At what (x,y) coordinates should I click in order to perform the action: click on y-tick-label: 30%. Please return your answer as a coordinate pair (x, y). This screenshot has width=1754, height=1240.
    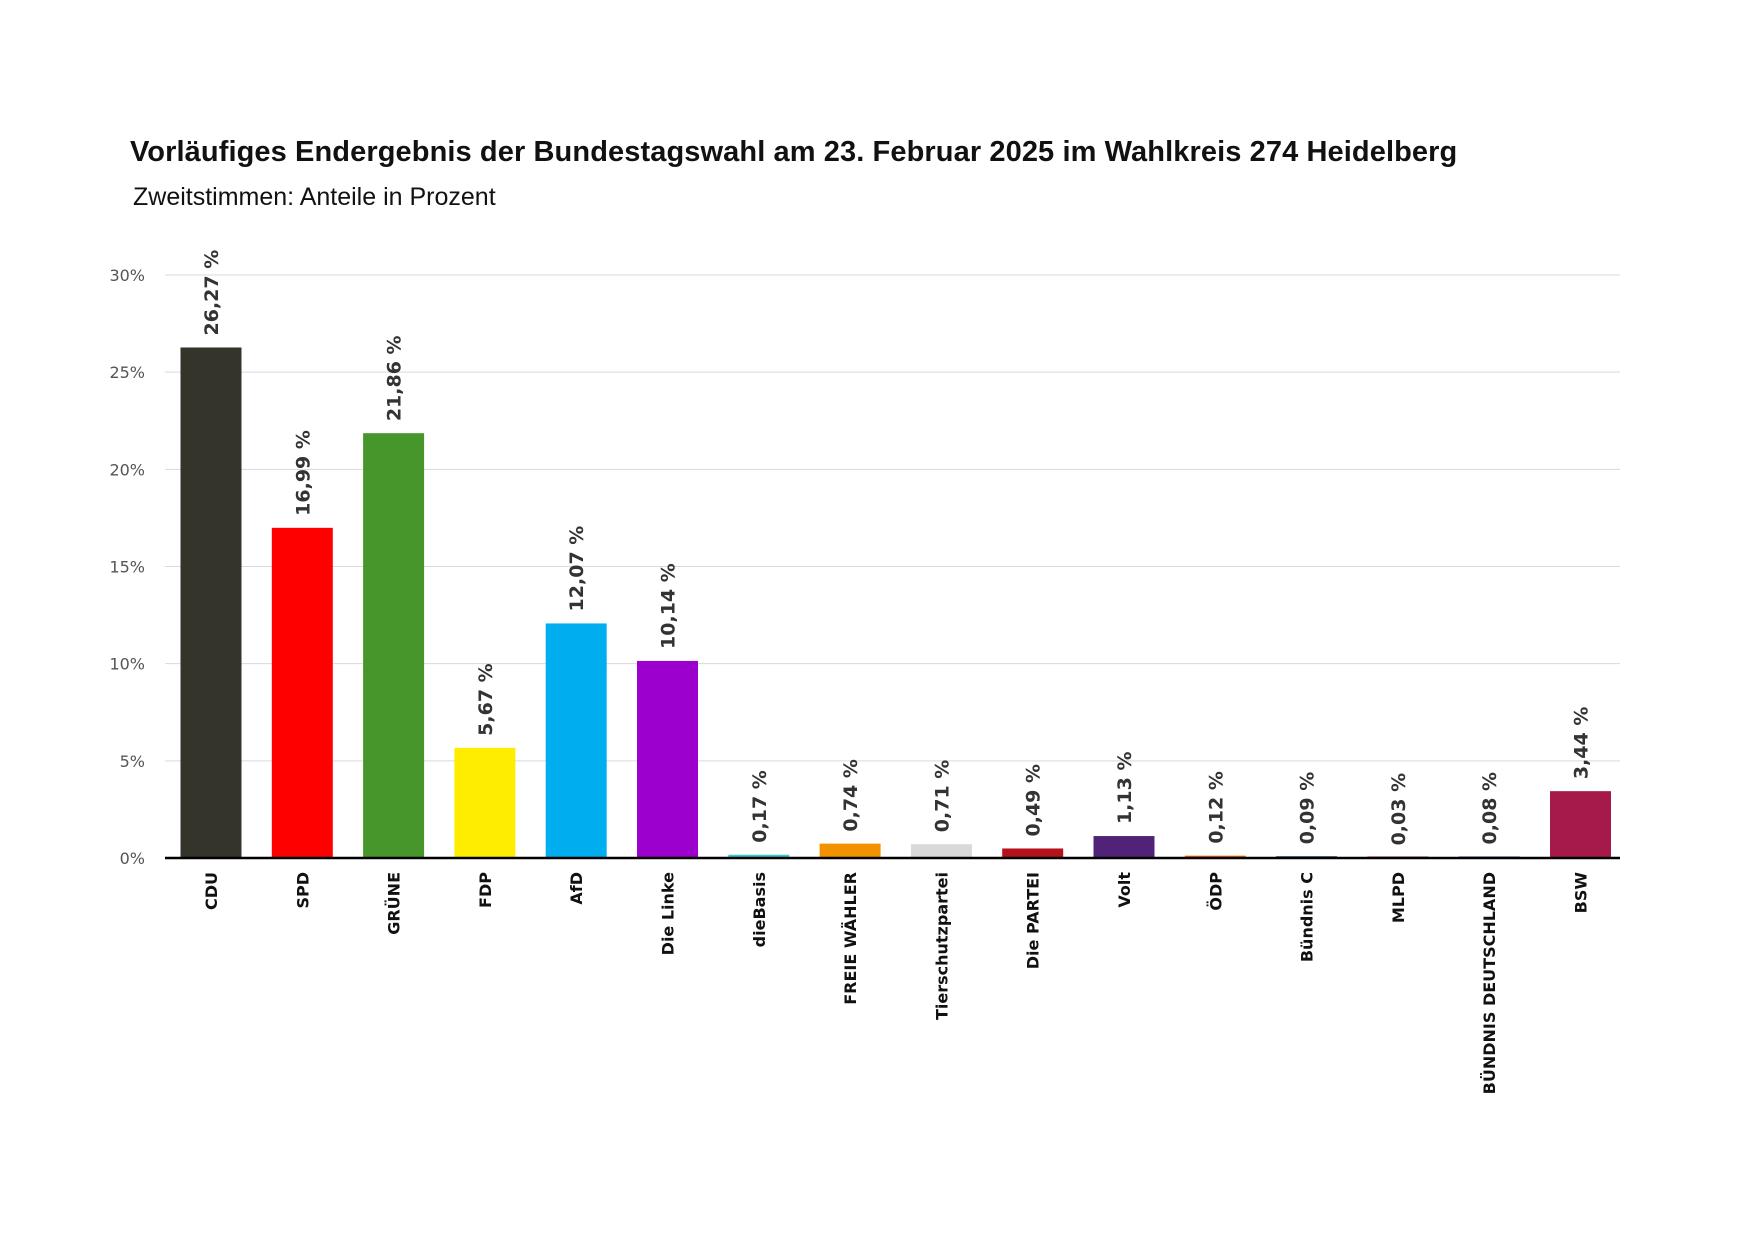
    Looking at the image, I should click on (127, 275).